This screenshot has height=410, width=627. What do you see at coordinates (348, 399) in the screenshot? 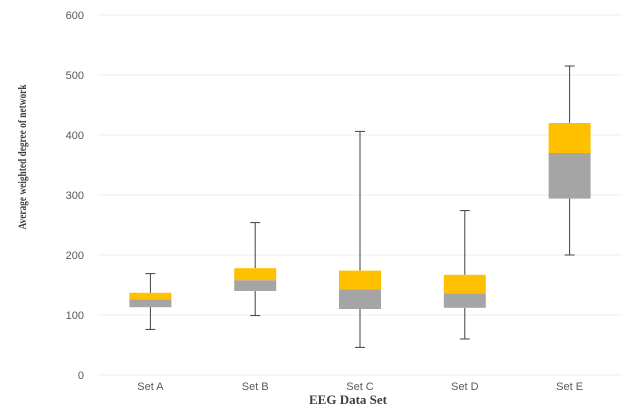
I see `x-axis-title: EEG Data Set` at bounding box center [348, 399].